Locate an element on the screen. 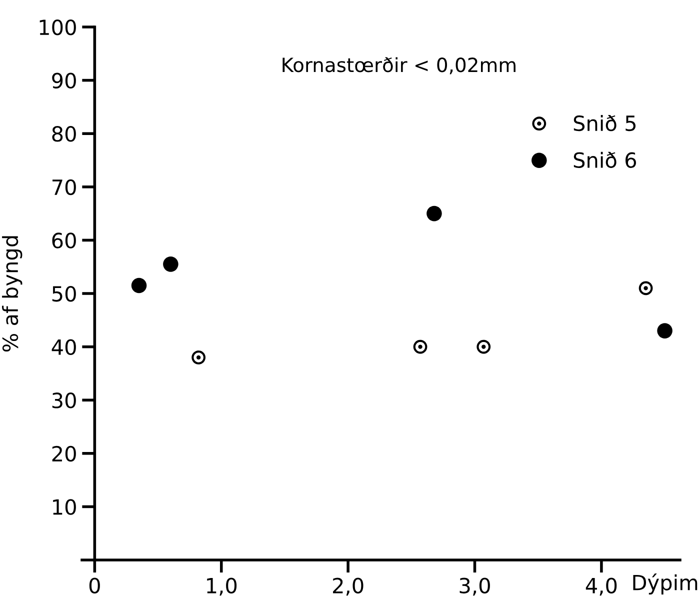  y-axis-title: % af byngd is located at coordinates (12, 294).